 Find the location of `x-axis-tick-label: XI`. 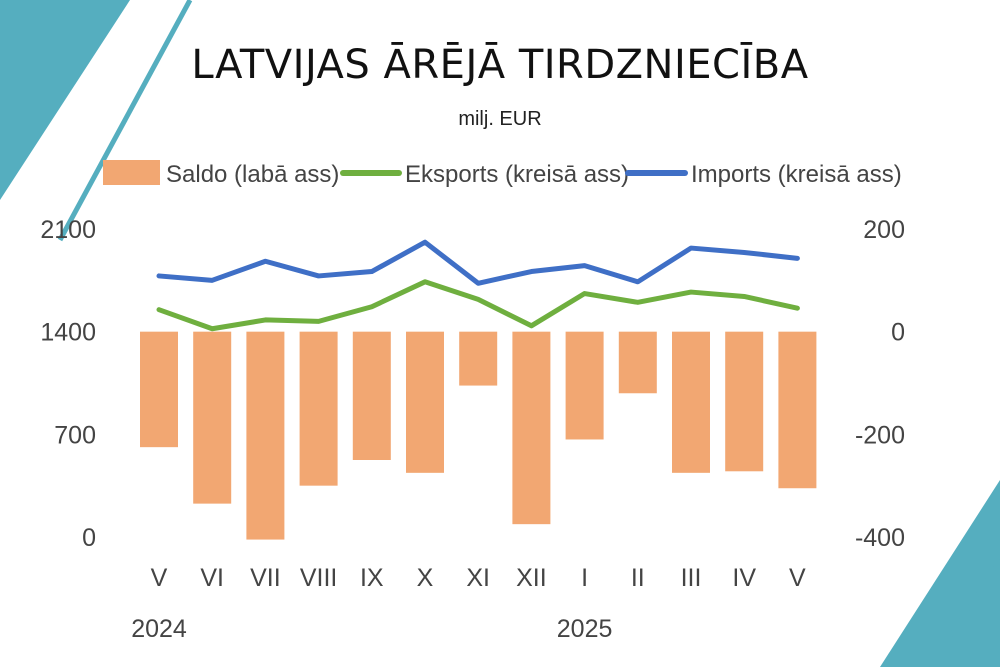

x-axis-tick-label: XI is located at coordinates (478, 578).